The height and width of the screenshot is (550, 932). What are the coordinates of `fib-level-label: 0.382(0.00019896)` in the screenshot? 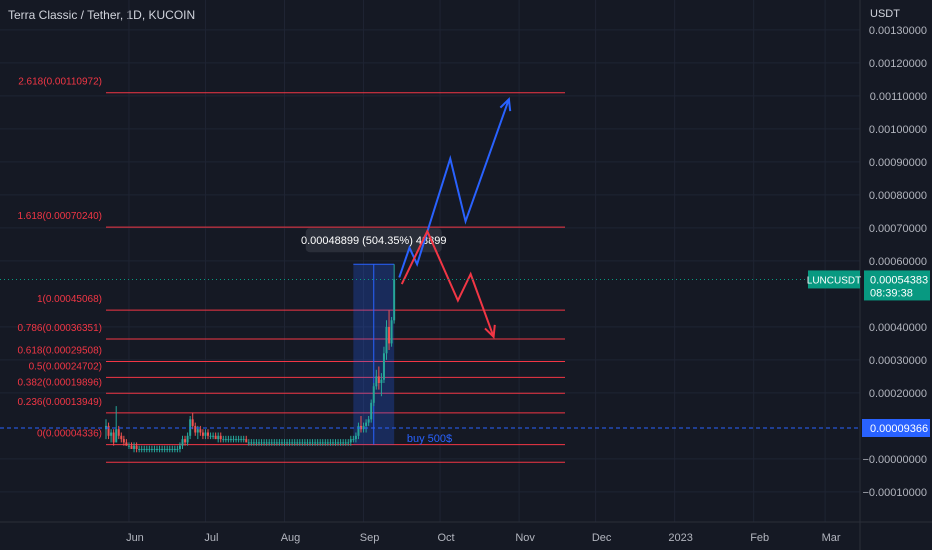 It's located at (59, 382).